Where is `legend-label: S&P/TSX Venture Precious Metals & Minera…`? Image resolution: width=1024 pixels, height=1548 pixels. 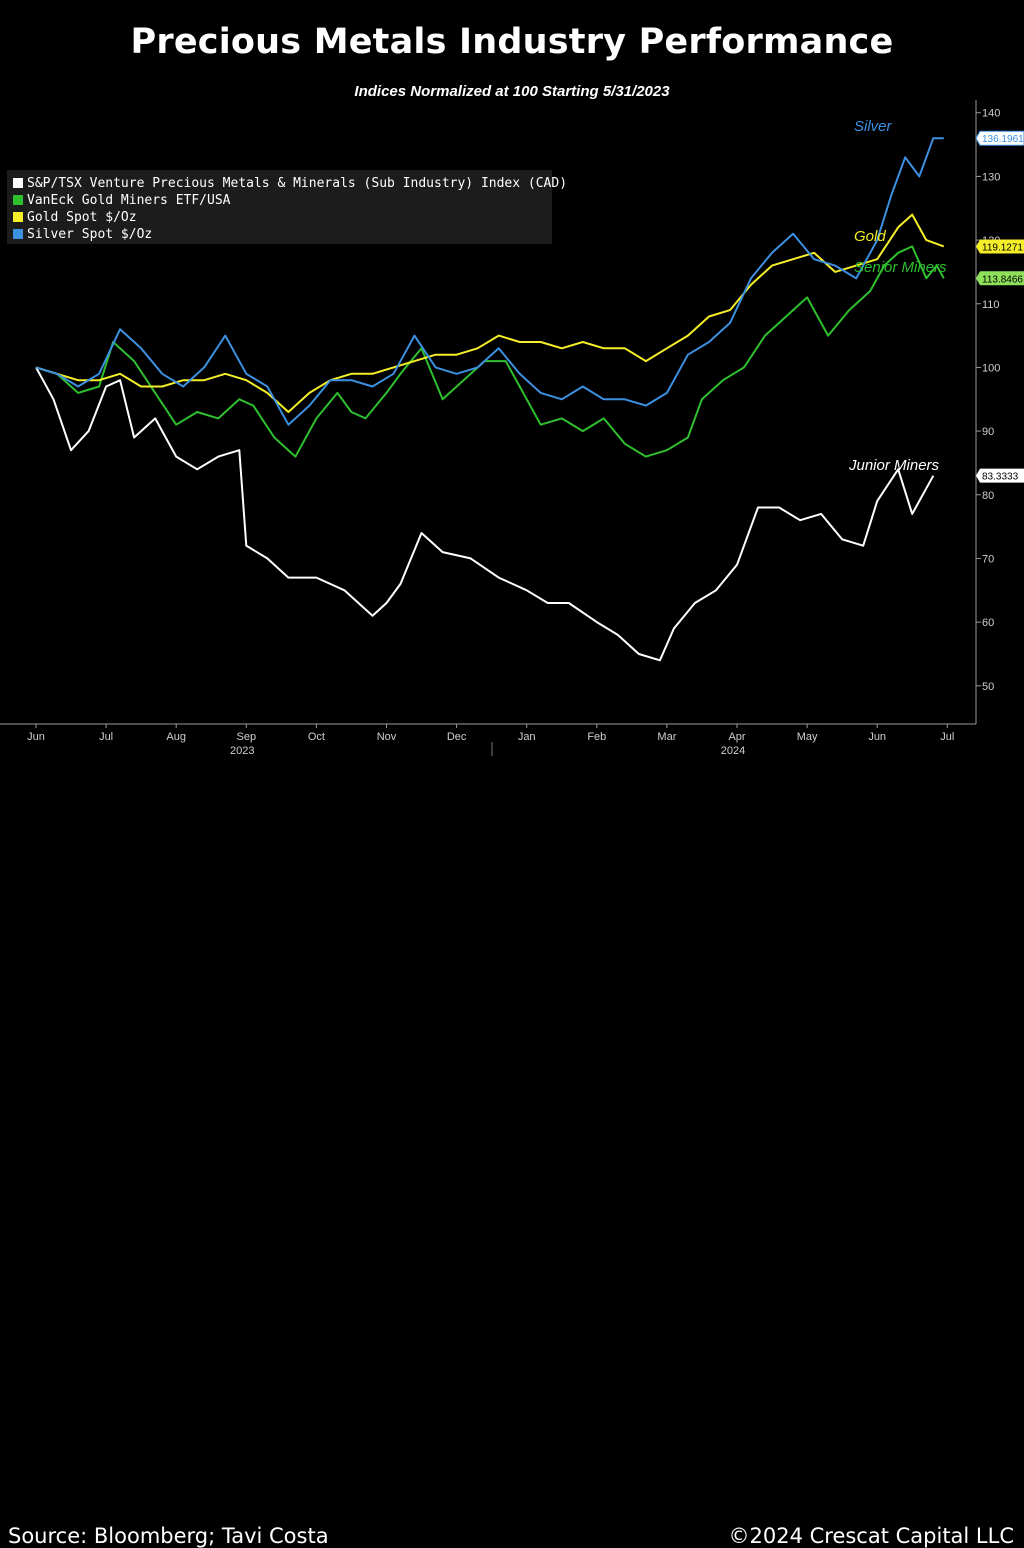
legend-label: S&P/TSX Venture Precious Metals & Minera… is located at coordinates (297, 183).